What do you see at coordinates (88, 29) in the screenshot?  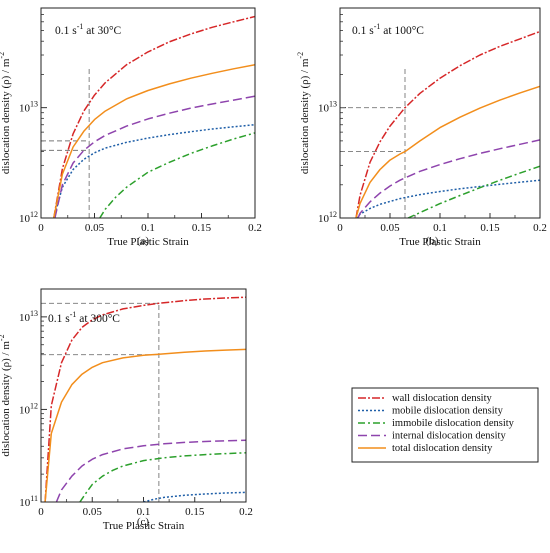 I see `condition-label: 0.1 s-1 at 30°C` at bounding box center [88, 29].